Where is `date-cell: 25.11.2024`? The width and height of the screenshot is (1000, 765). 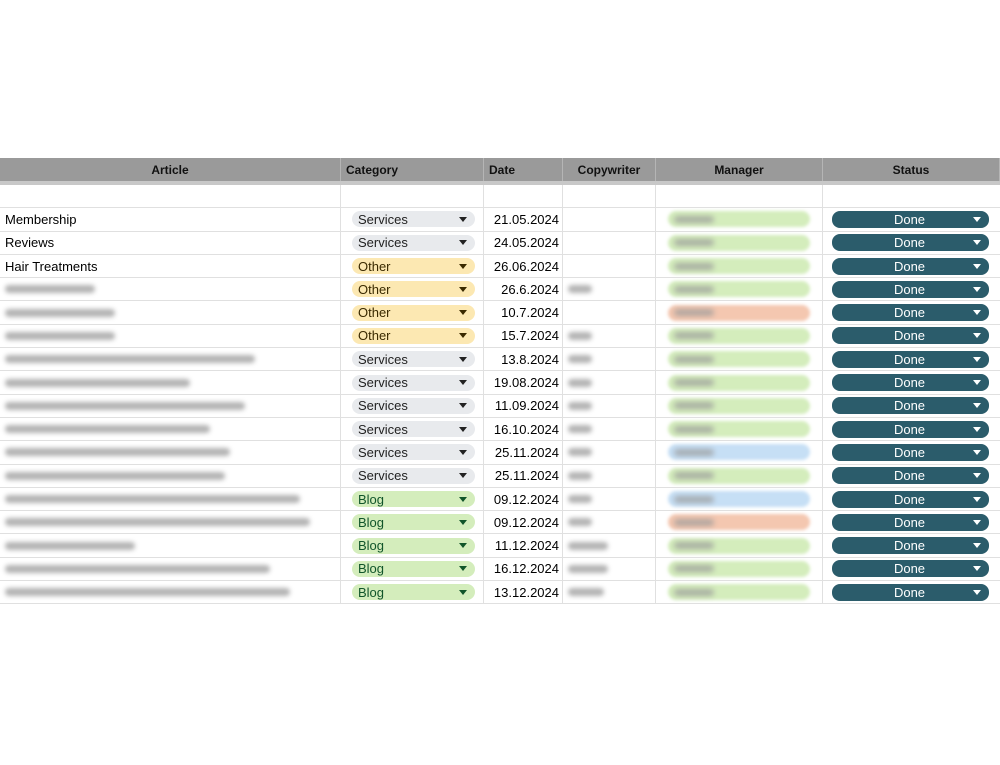 date-cell: 25.11.2024 is located at coordinates (523, 475).